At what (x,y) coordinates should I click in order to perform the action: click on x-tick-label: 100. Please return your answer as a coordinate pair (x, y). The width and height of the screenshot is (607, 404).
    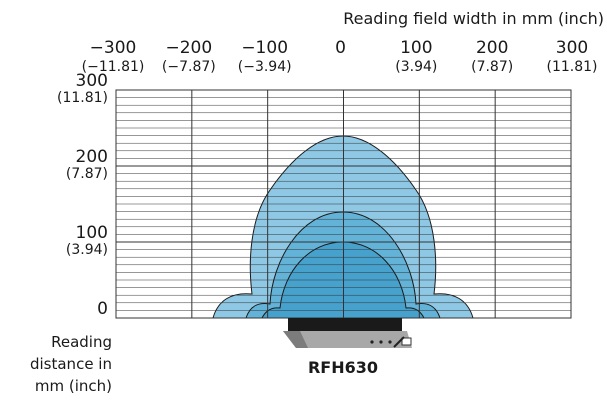
    Looking at the image, I should click on (416, 48).